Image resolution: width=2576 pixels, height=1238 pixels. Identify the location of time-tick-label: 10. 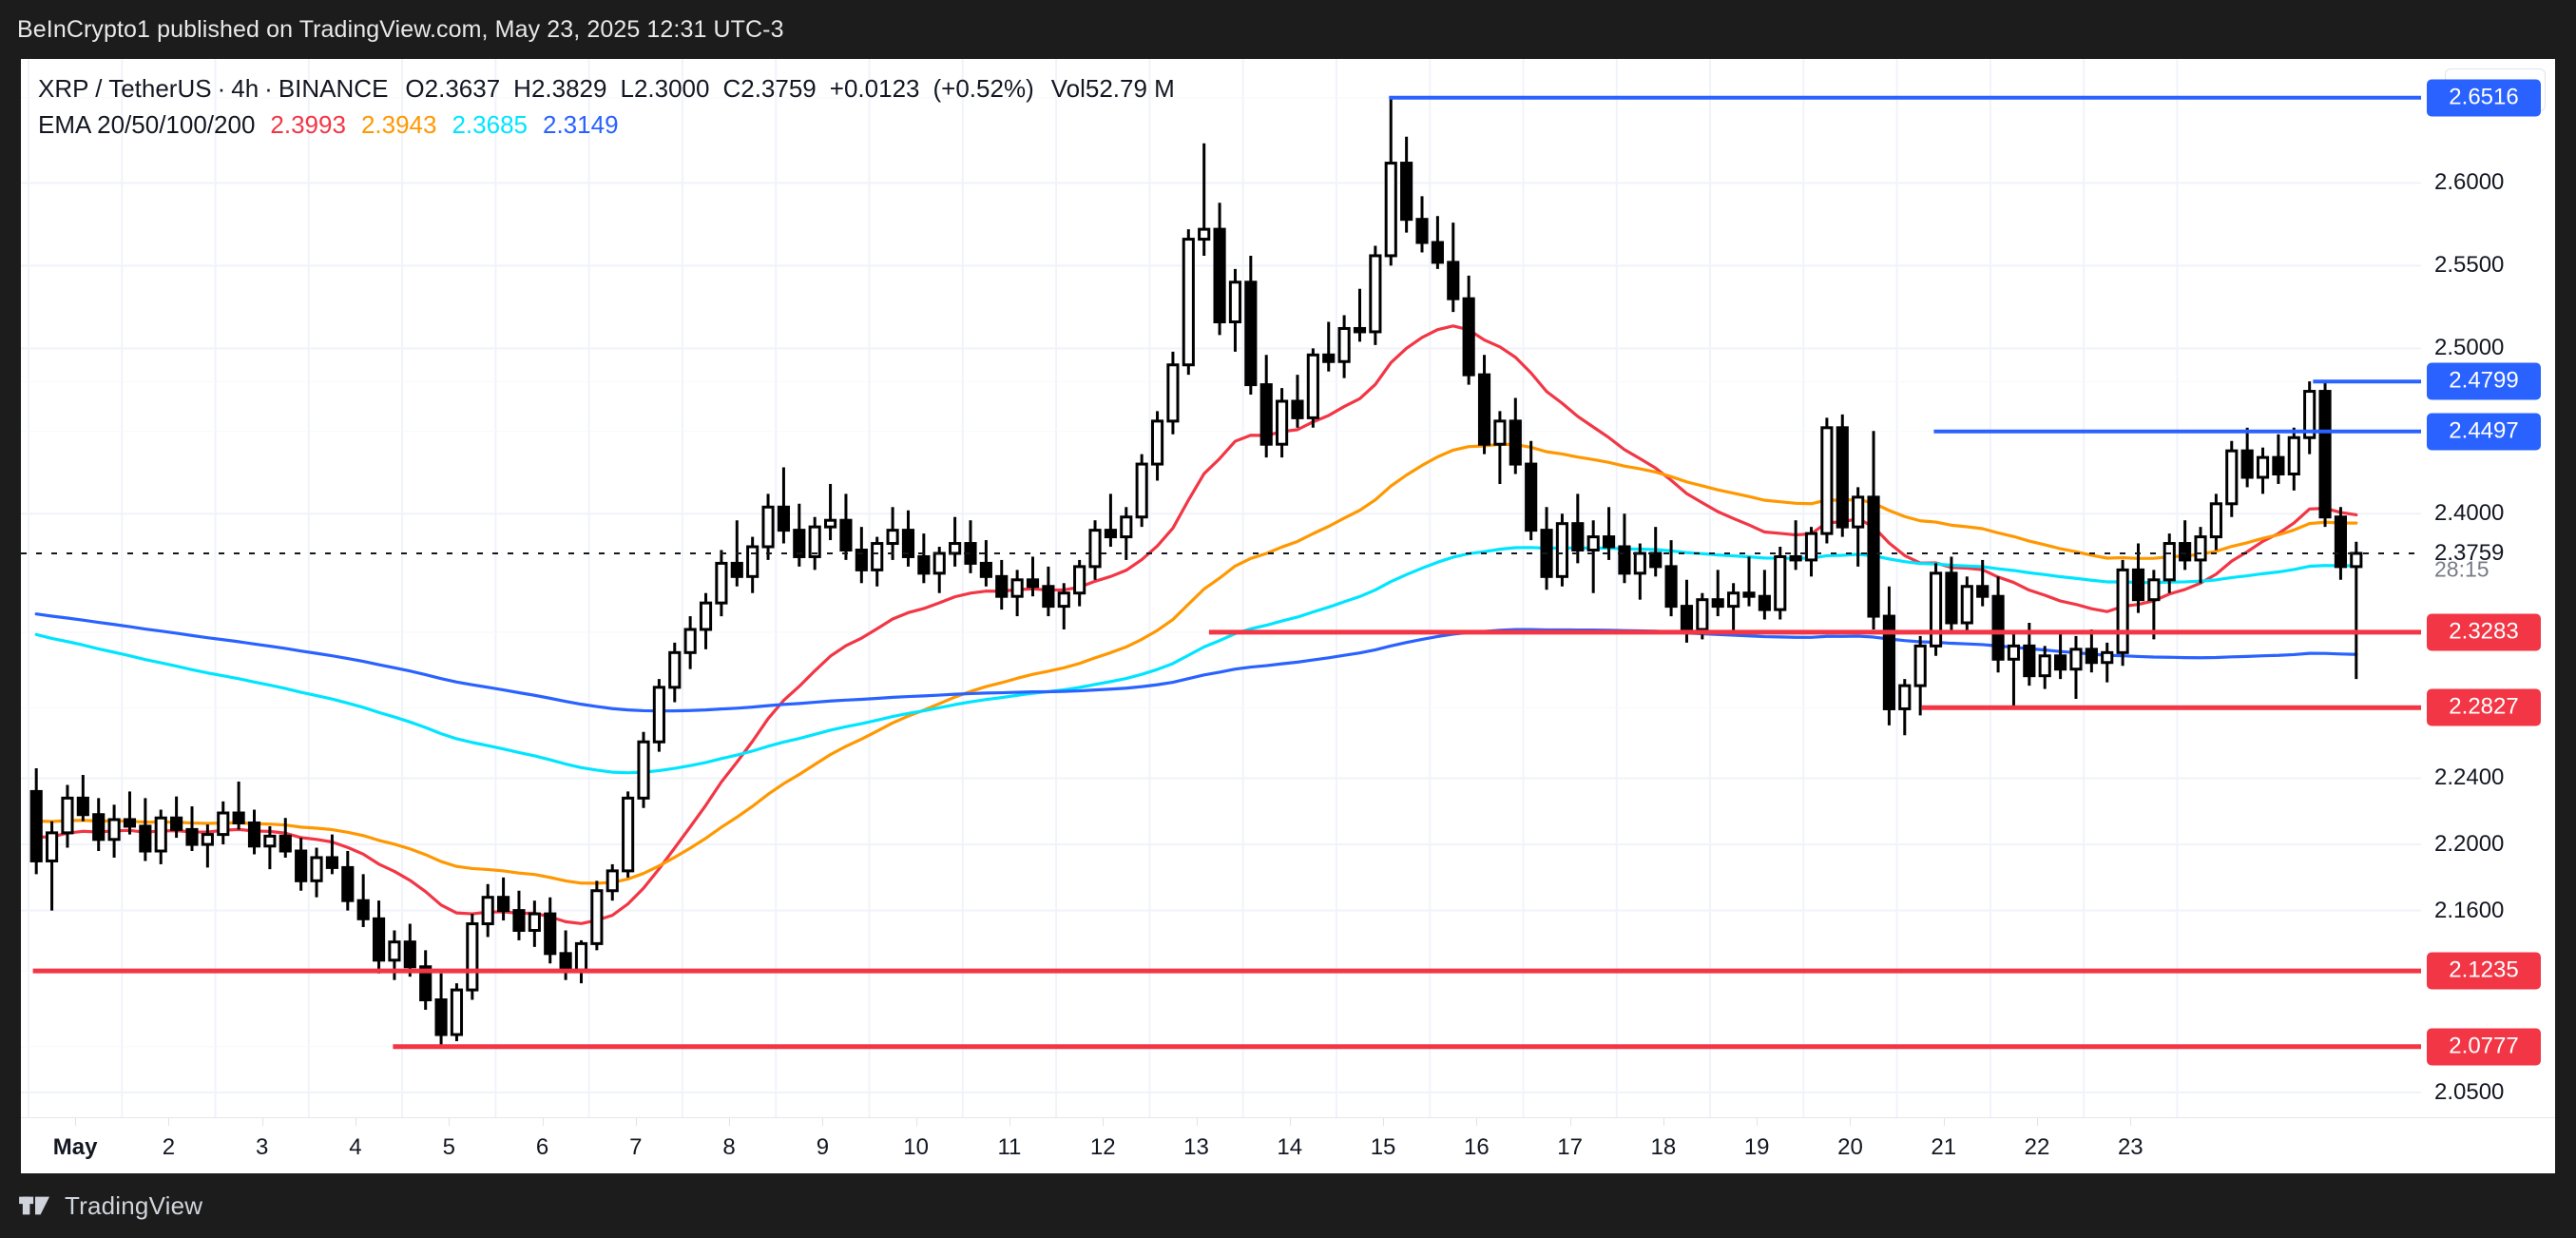
(917, 1147).